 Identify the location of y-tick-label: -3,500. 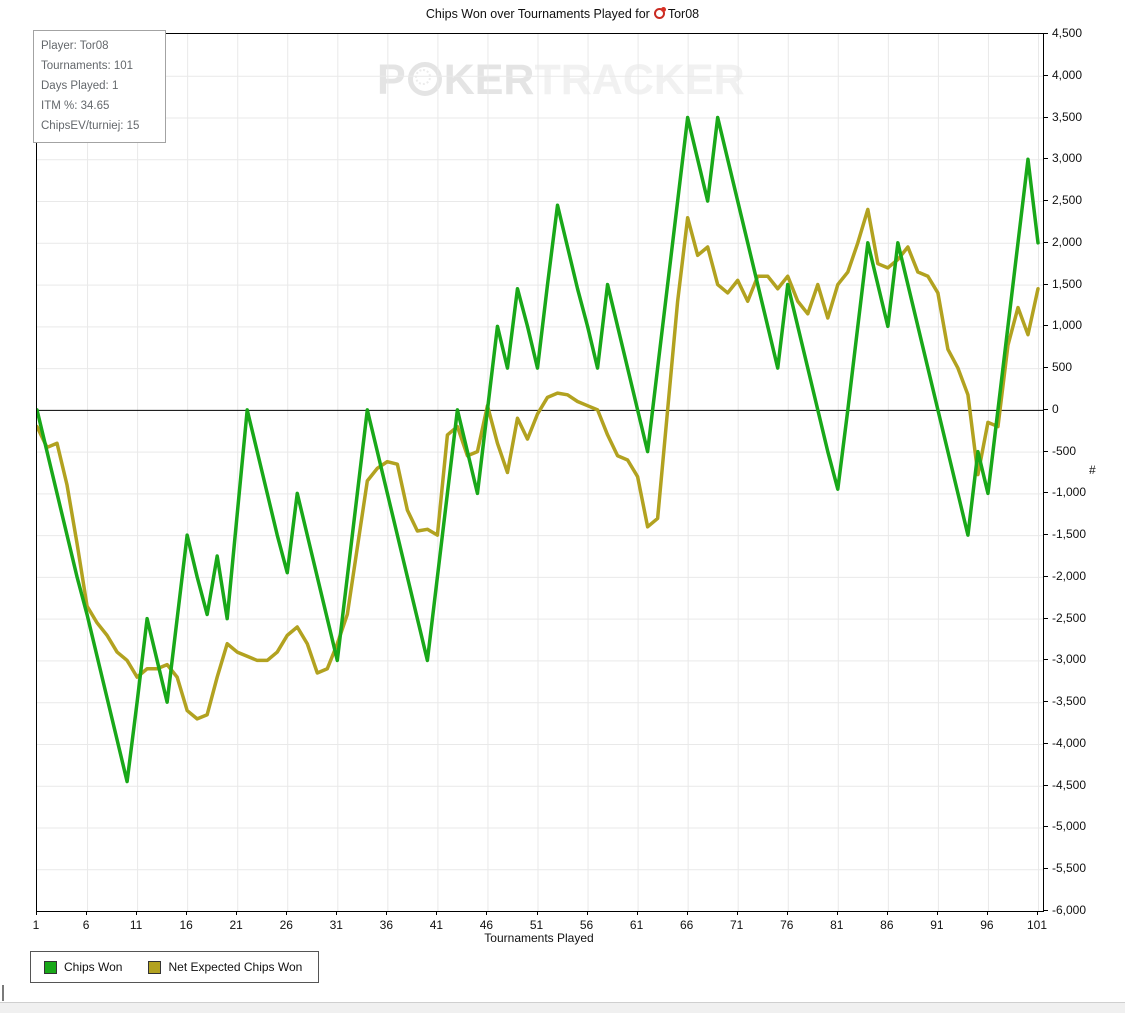
(1069, 701).